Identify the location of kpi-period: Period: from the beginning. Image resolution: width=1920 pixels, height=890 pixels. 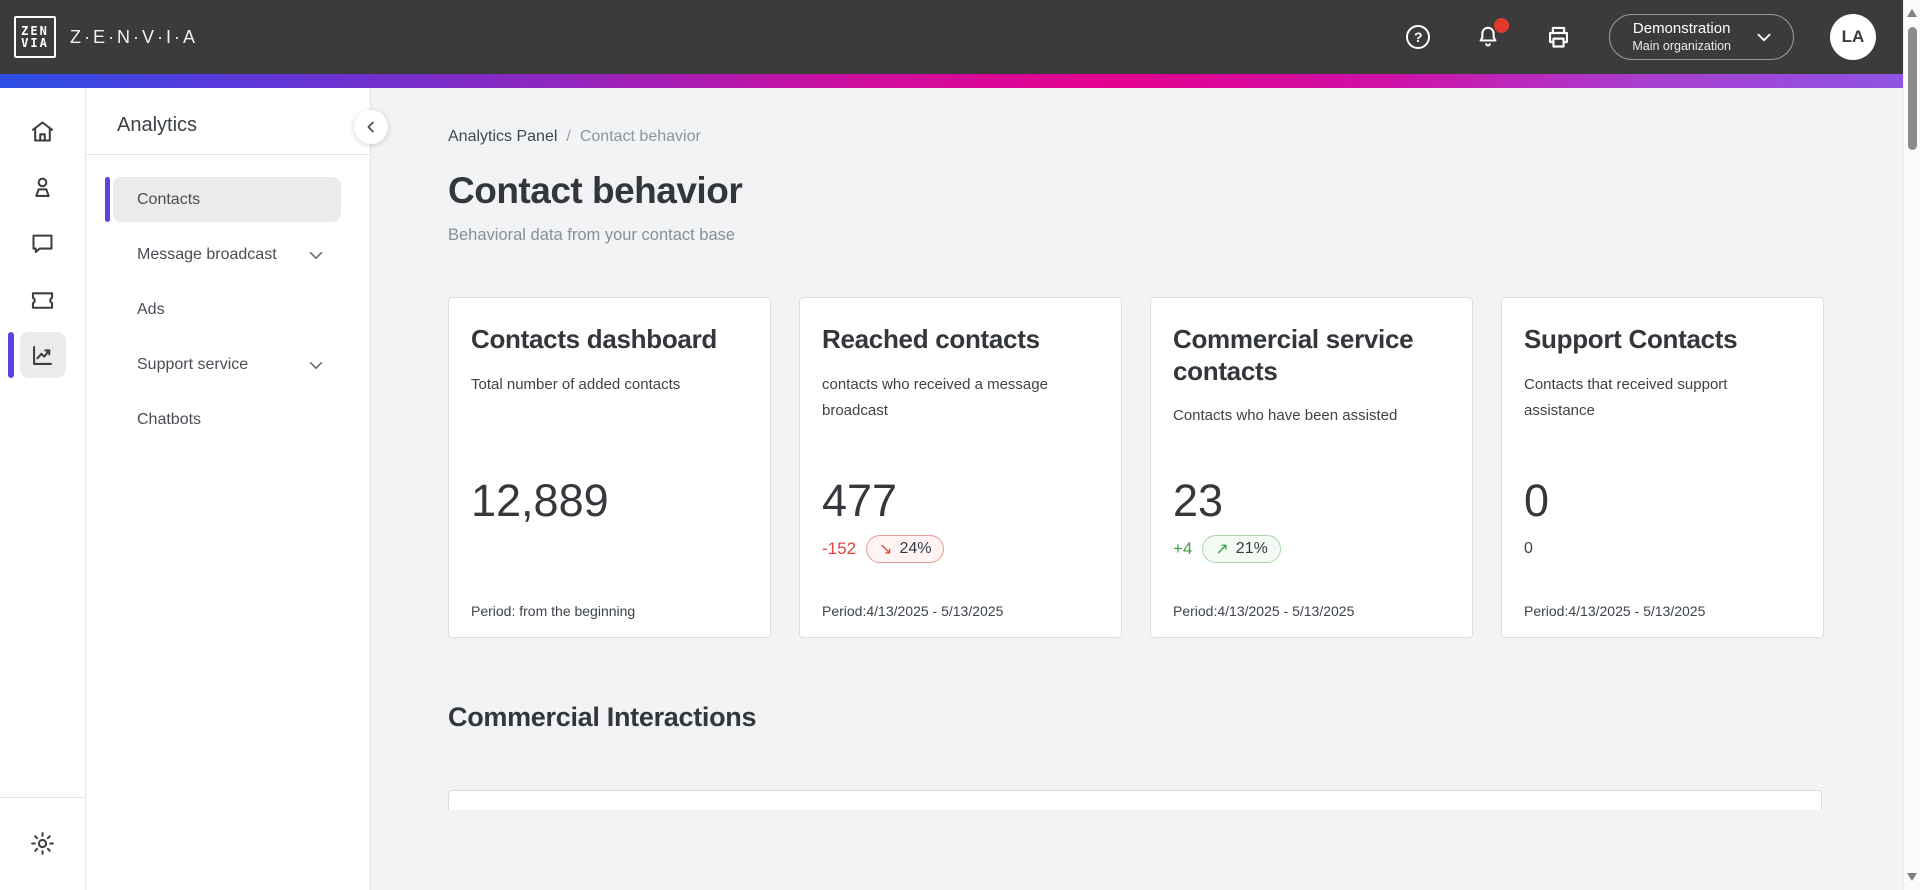
(553, 611).